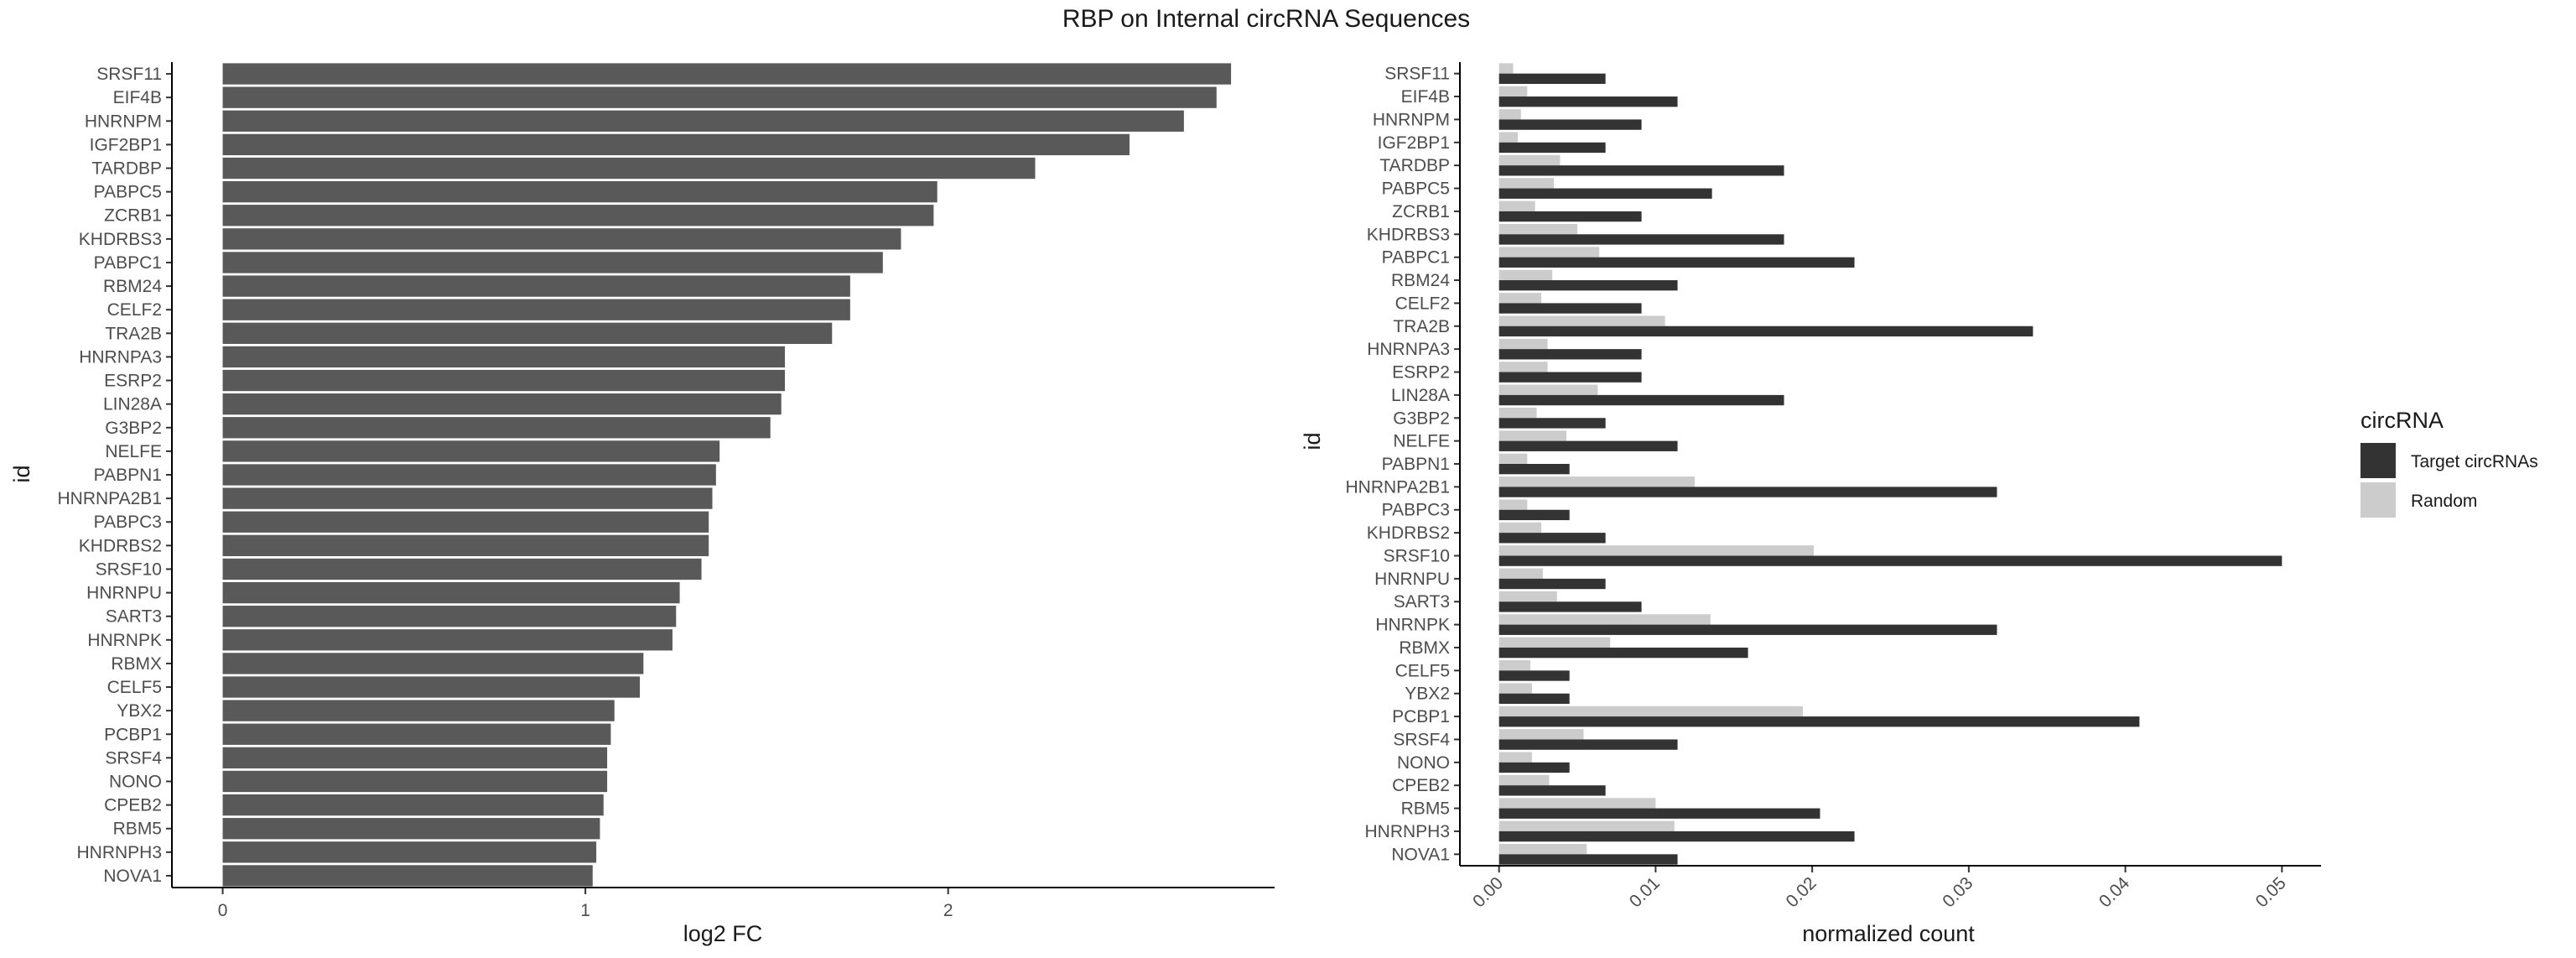  I want to click on y-tick-label-celf5: CELF5, so click(1422, 670).